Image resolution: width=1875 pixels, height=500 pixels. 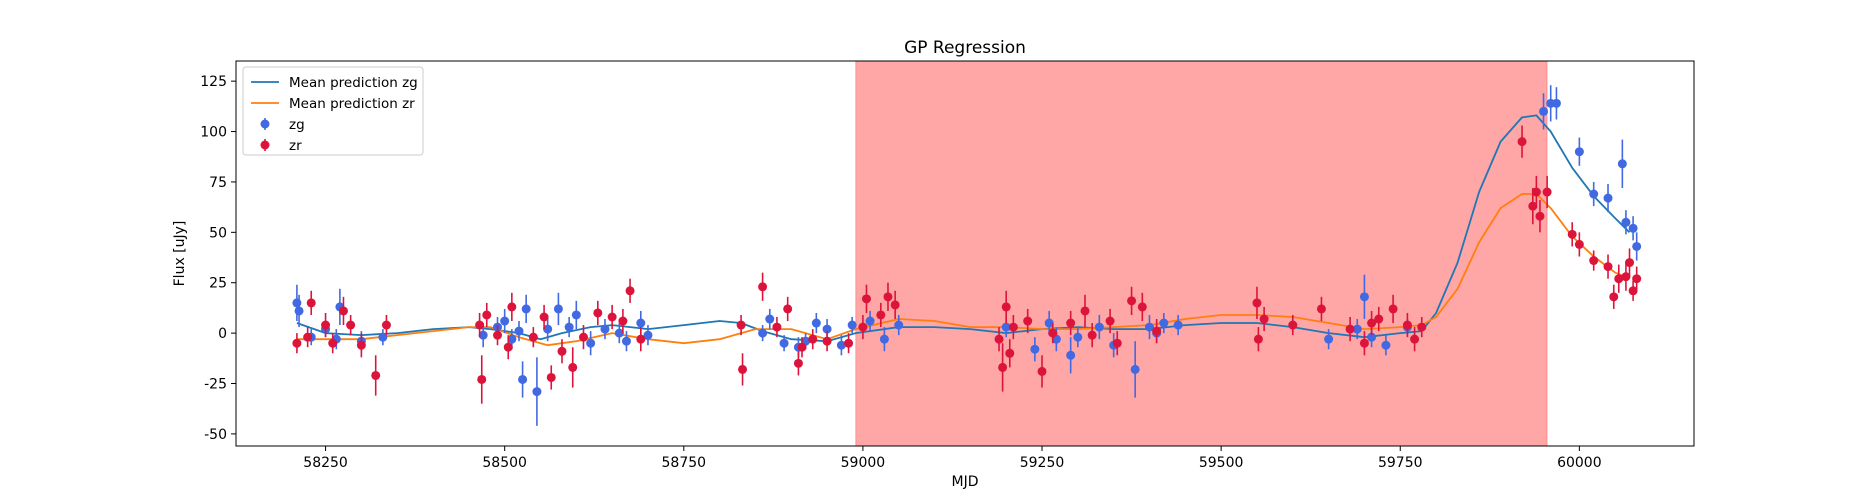 What do you see at coordinates (1221, 463) in the screenshot?
I see `x-tick-label: 59500` at bounding box center [1221, 463].